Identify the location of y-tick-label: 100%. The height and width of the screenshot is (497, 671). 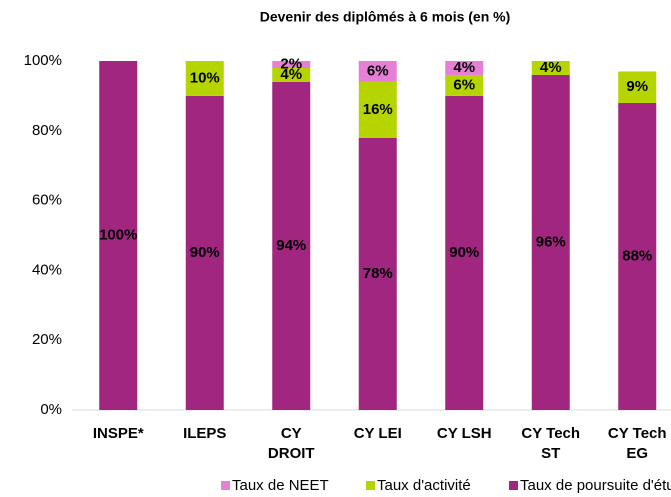
(43, 60).